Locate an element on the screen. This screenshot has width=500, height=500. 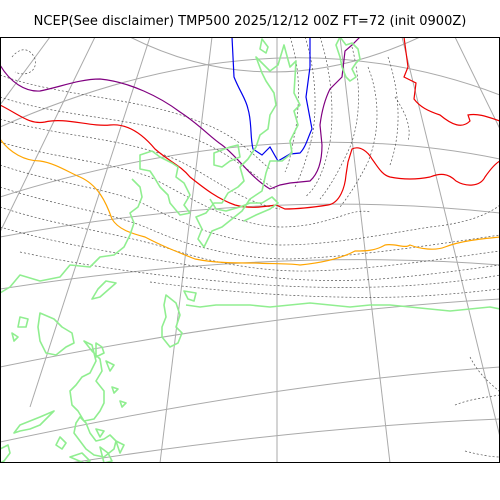
blue-isotherm is located at coordinates (272, 99).